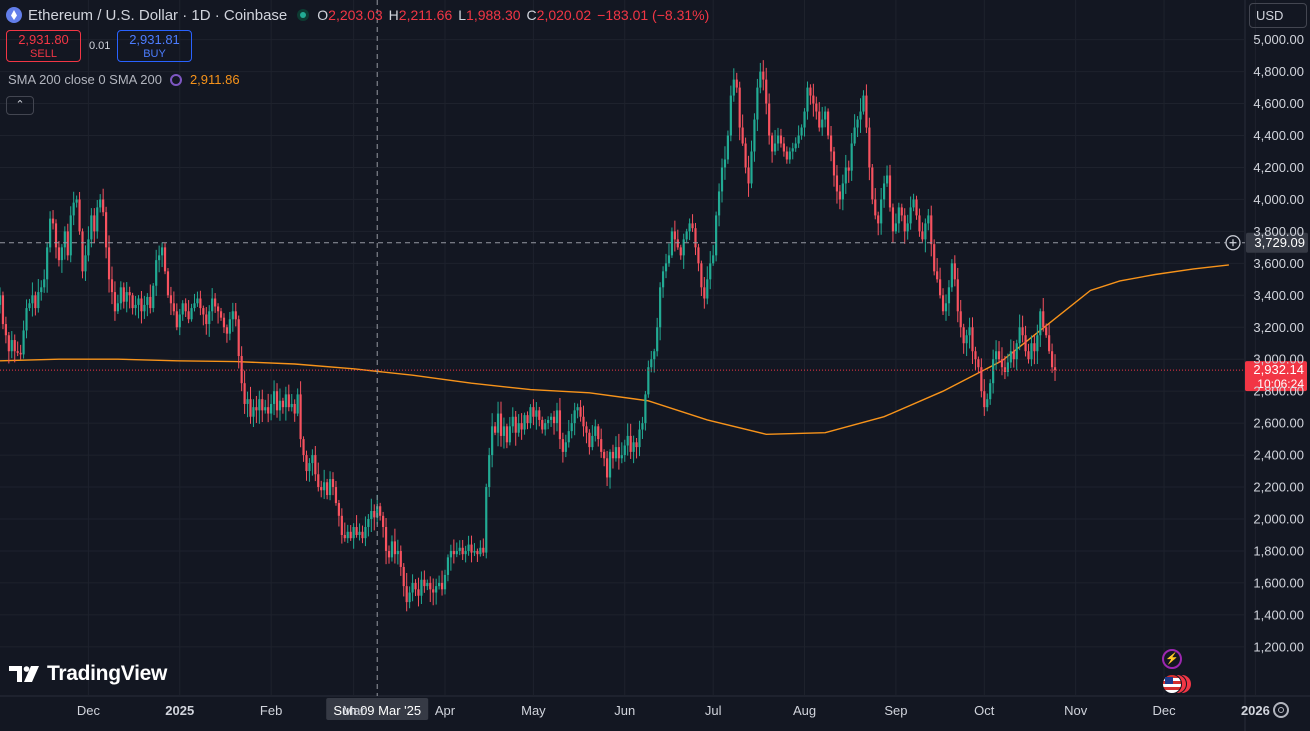 The width and height of the screenshot is (1310, 731). Describe the element at coordinates (493, 15) in the screenshot. I see `low-value: 1,988.30` at that location.